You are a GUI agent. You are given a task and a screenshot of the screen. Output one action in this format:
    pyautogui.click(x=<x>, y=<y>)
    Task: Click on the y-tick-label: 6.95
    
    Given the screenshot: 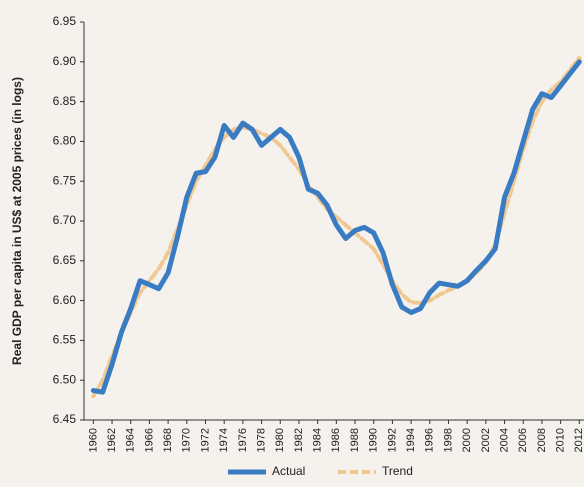 What is the action you would take?
    pyautogui.click(x=65, y=21)
    